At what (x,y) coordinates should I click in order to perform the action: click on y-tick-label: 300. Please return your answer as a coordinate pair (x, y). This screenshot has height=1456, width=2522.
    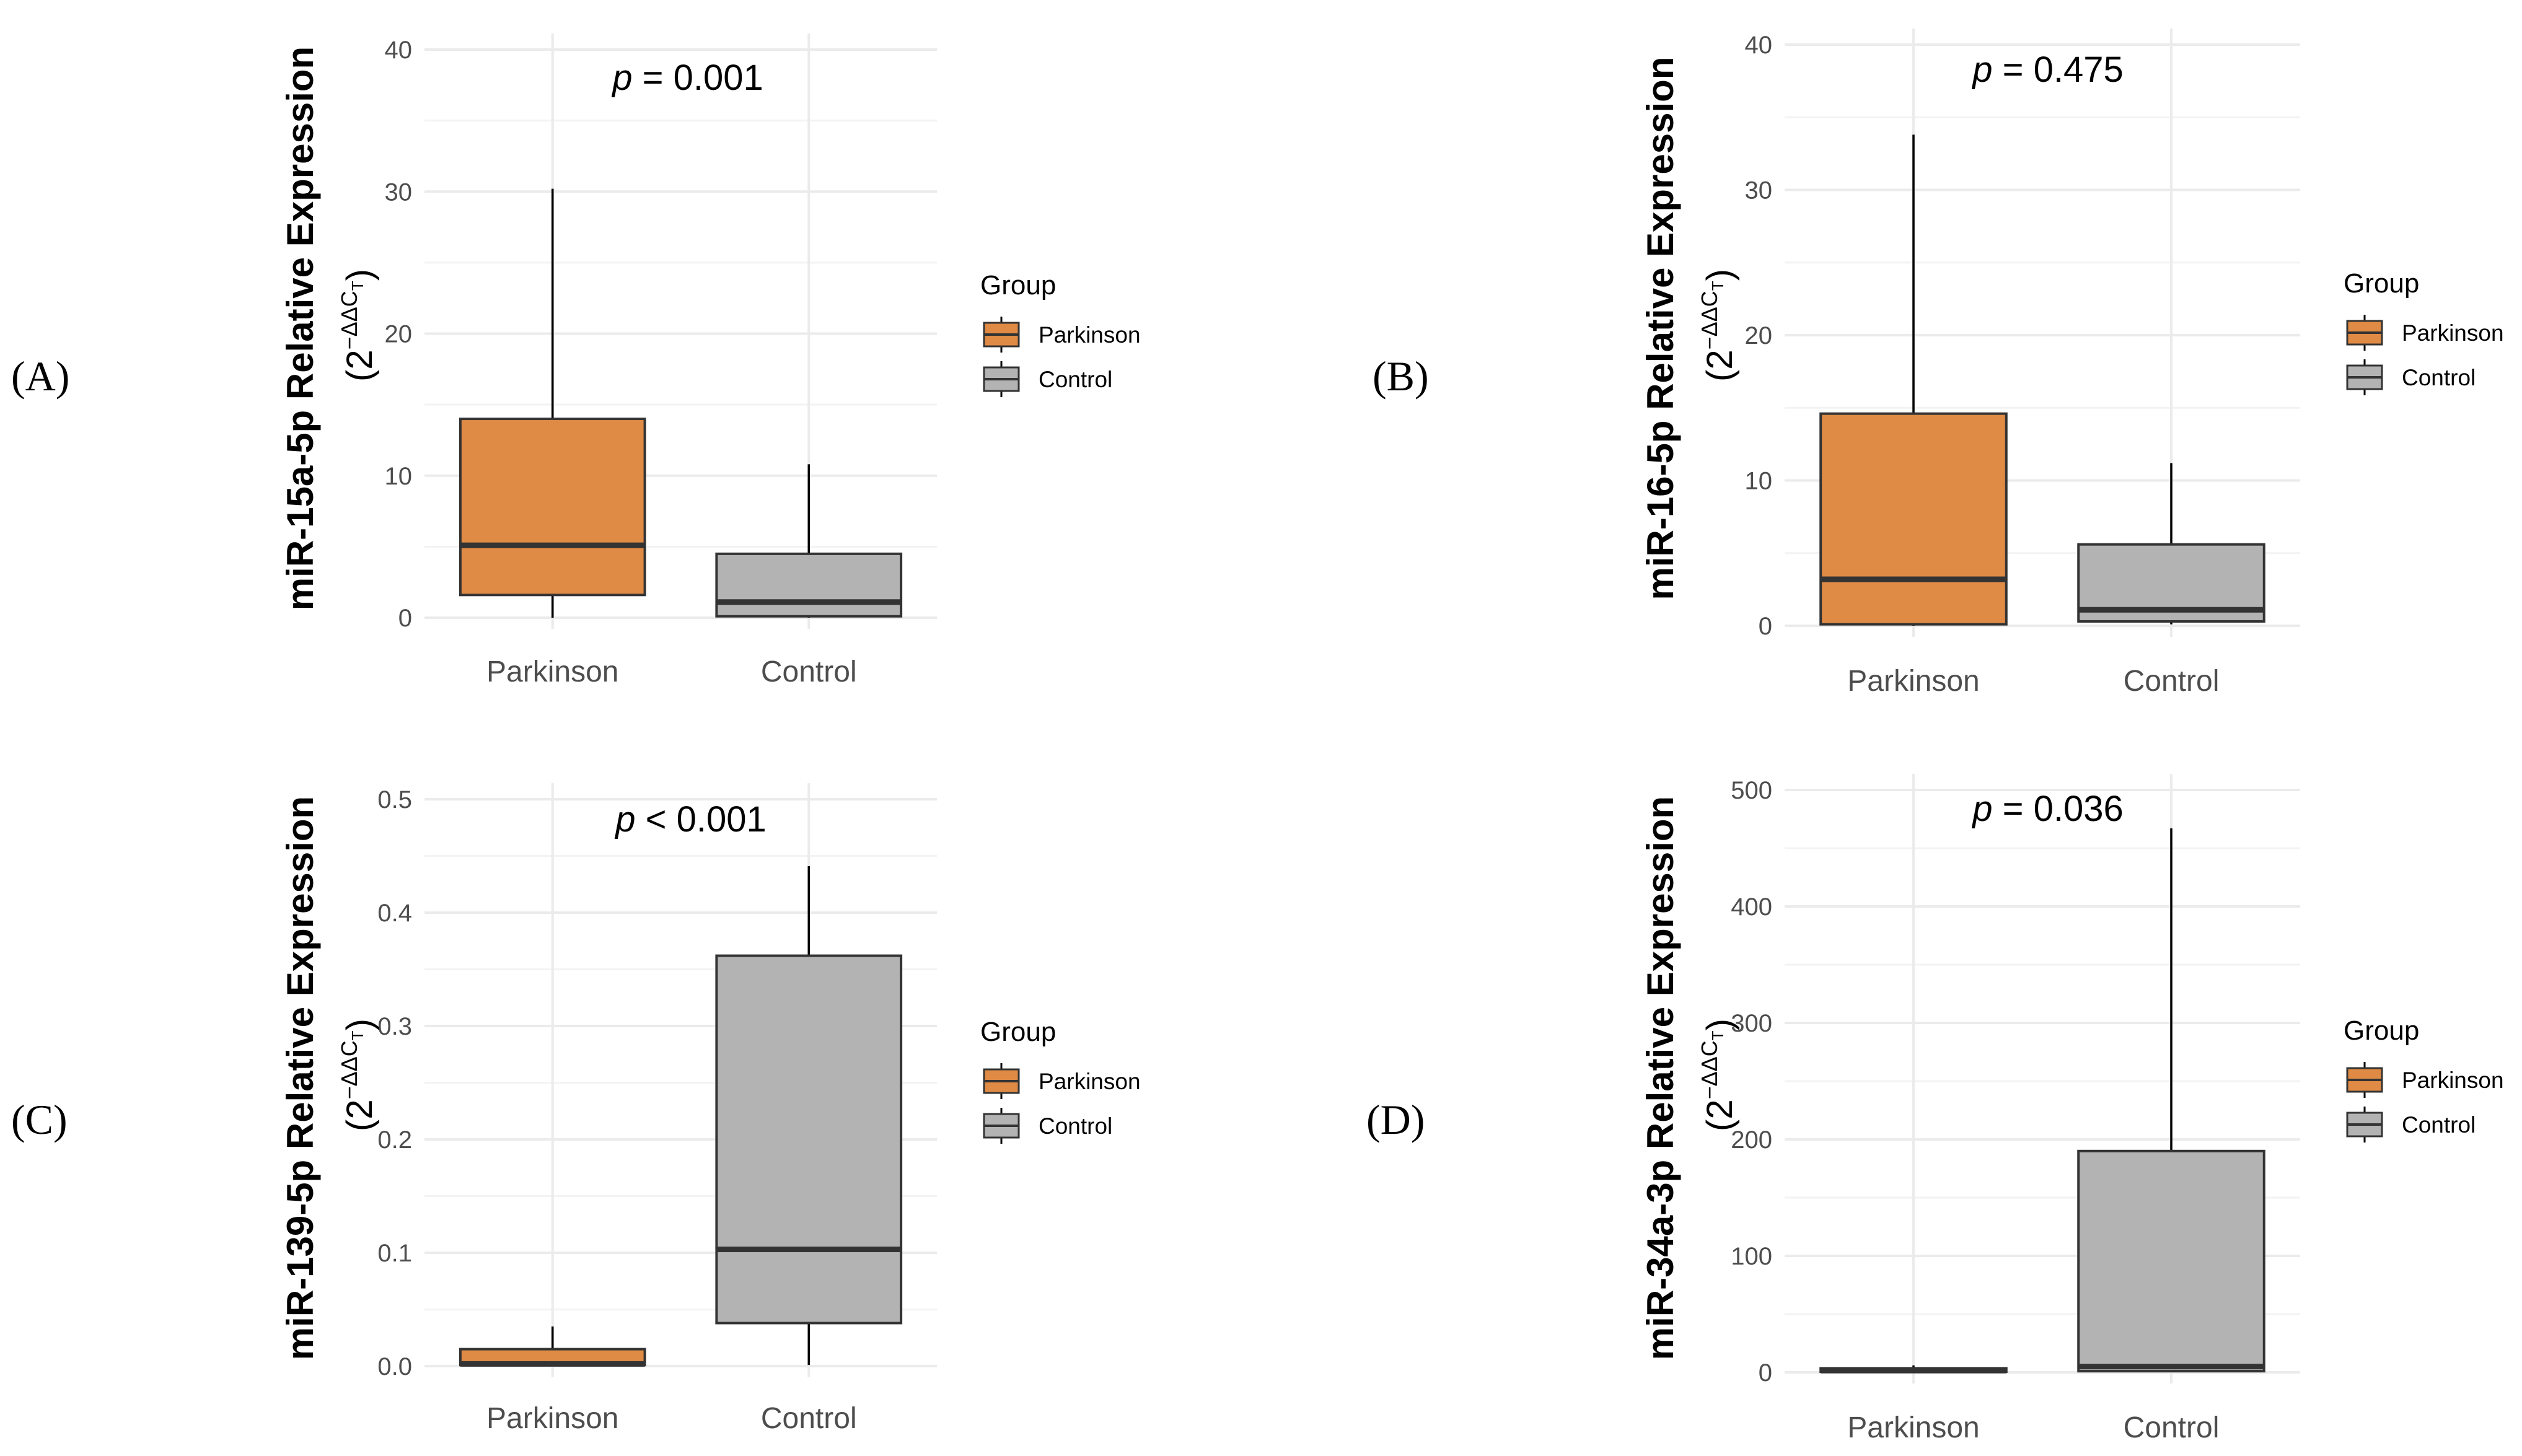
    Looking at the image, I should click on (1751, 1023).